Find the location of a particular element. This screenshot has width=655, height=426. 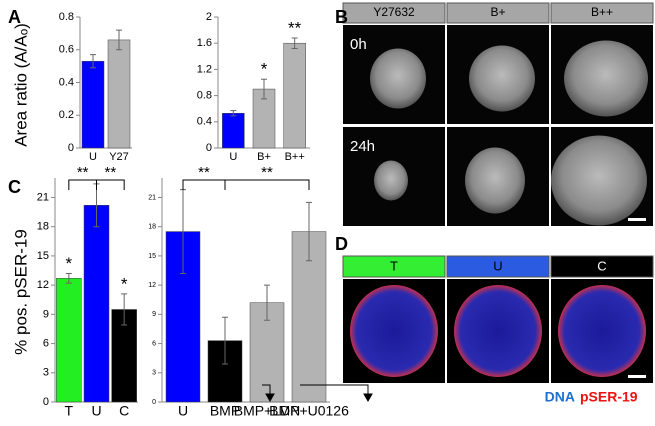

category-label: C is located at coordinates (124, 411).